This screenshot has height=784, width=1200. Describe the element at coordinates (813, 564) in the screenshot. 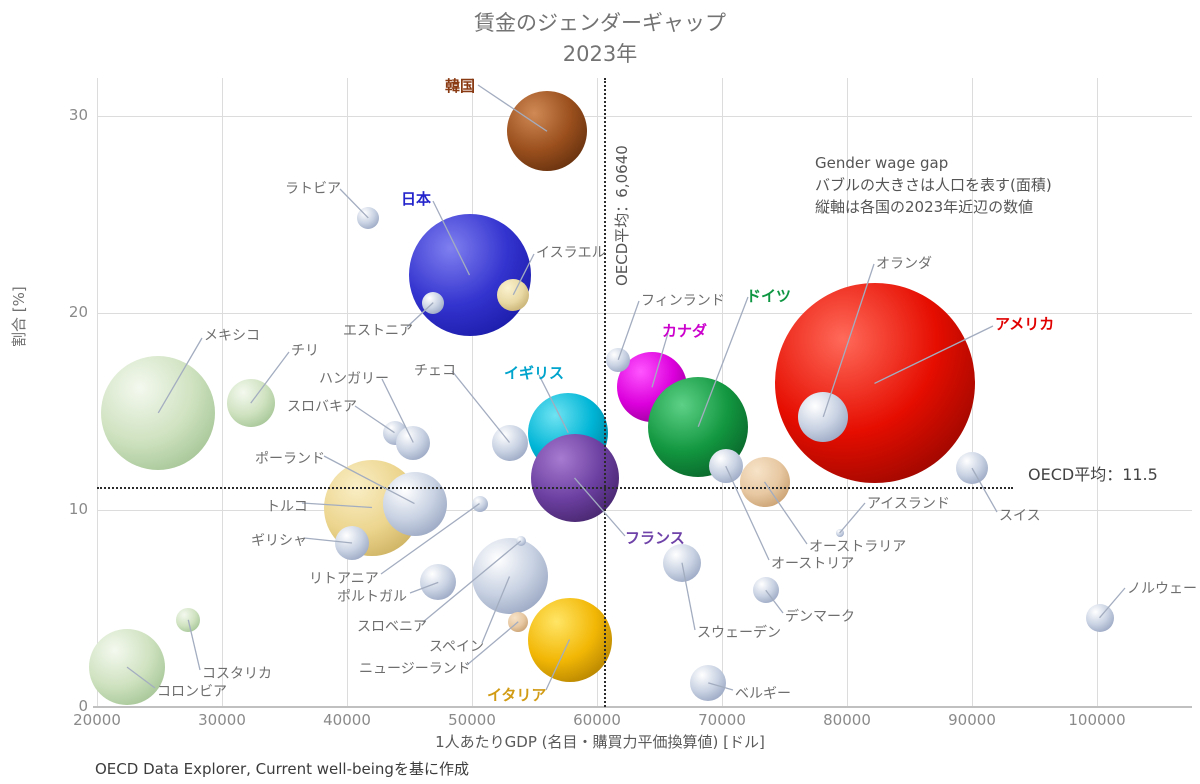

I see `country-label-austria: オーストリア` at that location.